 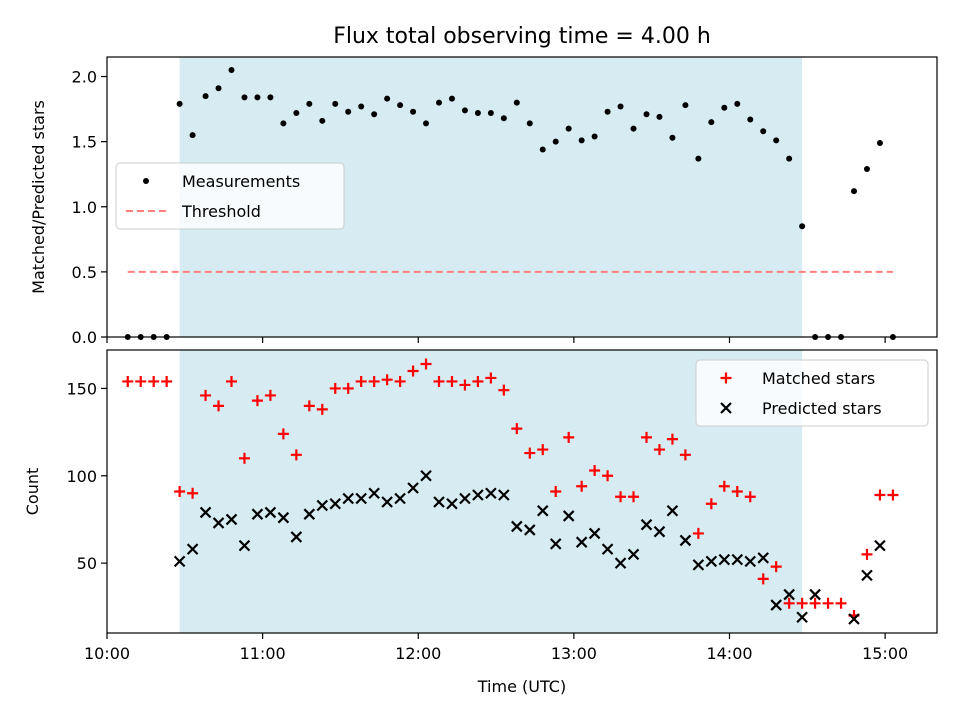 I want to click on y-tick-label: 0.0, so click(x=84, y=337).